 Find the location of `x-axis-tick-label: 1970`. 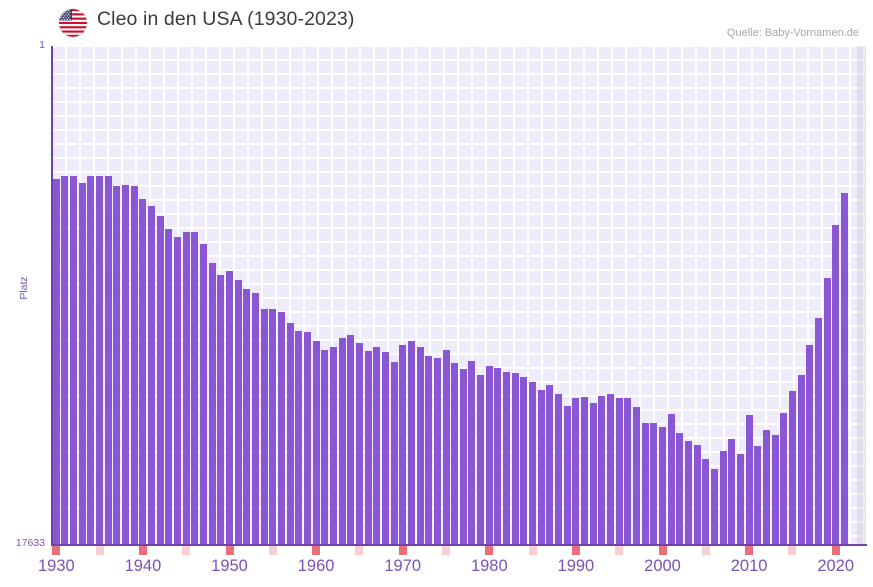

x-axis-tick-label: 1970 is located at coordinates (403, 566).